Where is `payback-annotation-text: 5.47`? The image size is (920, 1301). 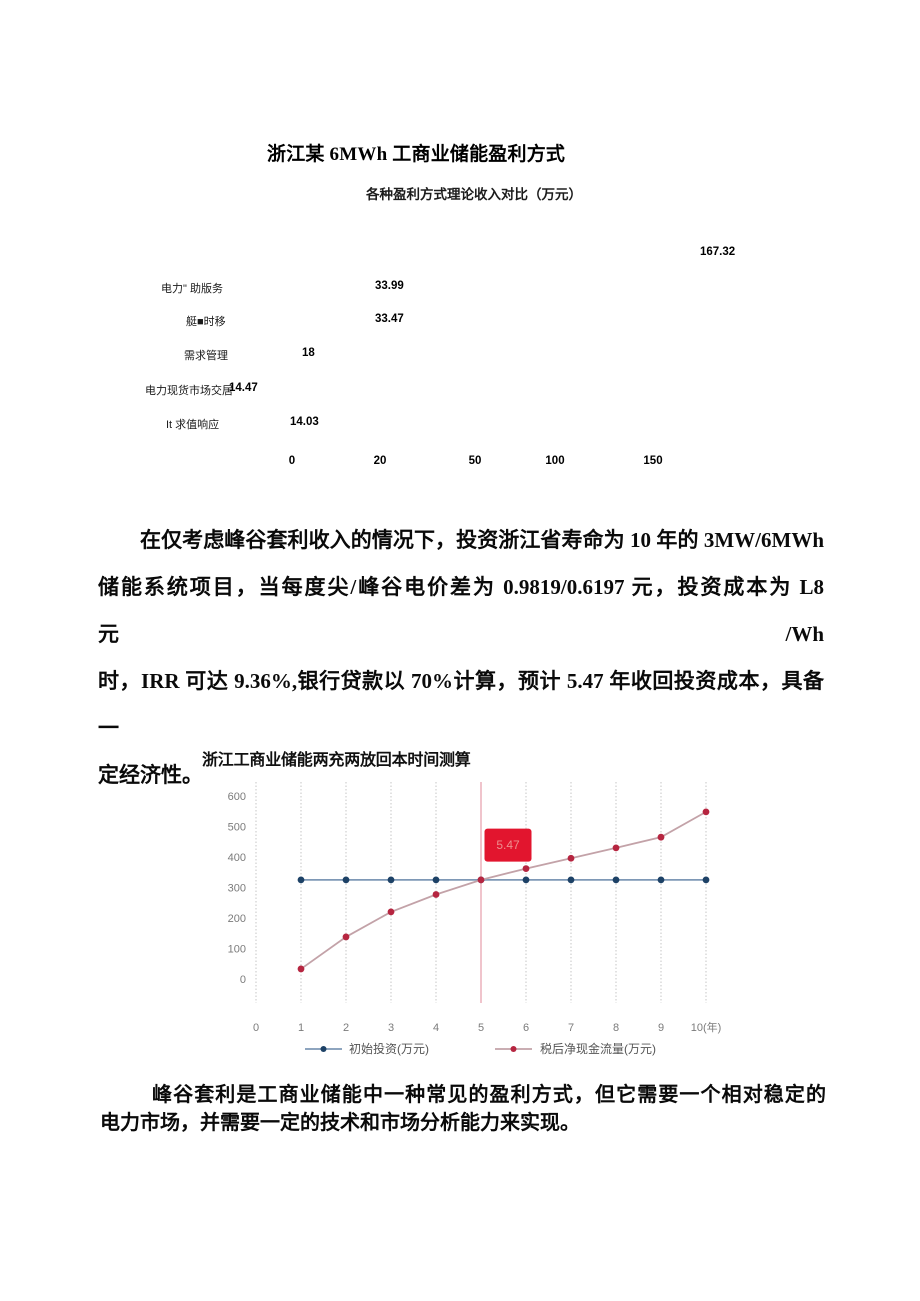
payback-annotation-text: 5.47 is located at coordinates (508, 845).